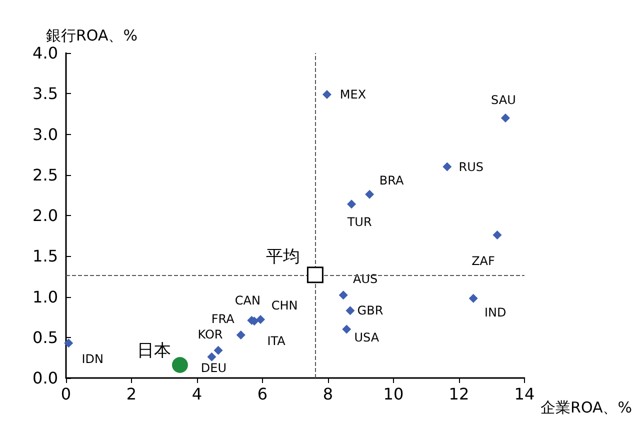 Image resolution: width=643 pixels, height=441 pixels. I want to click on annotation: USA, so click(367, 337).